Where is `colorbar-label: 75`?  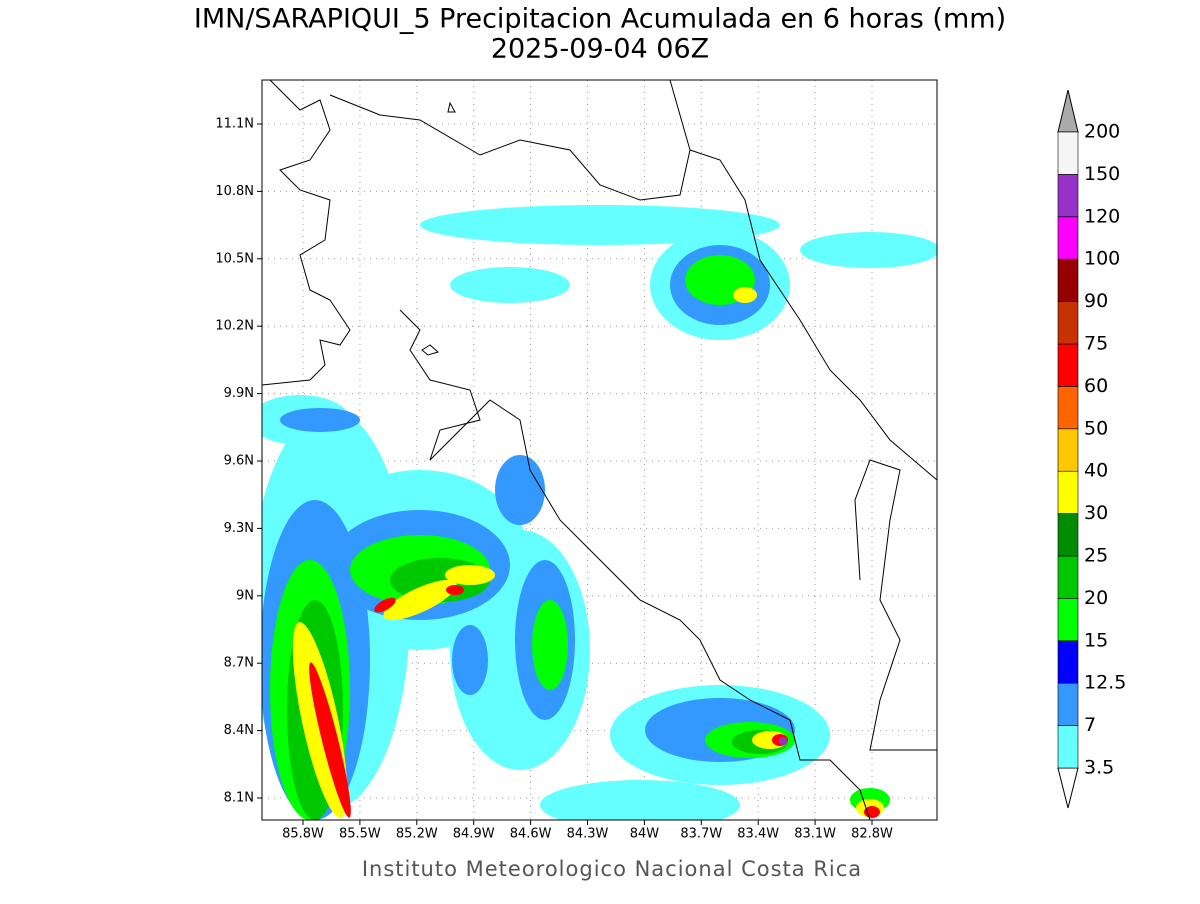
colorbar-label: 75 is located at coordinates (1096, 344).